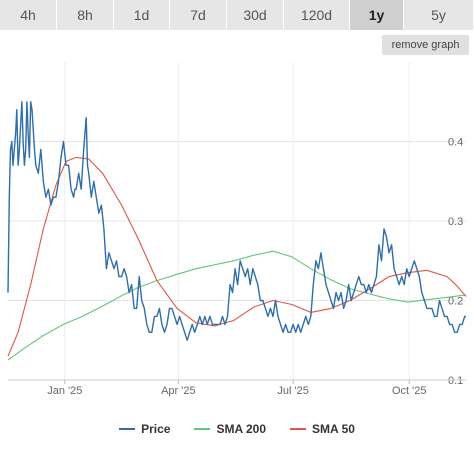 This screenshot has width=474, height=455. I want to click on legend-item-sma-50: SMA 50, so click(322, 429).